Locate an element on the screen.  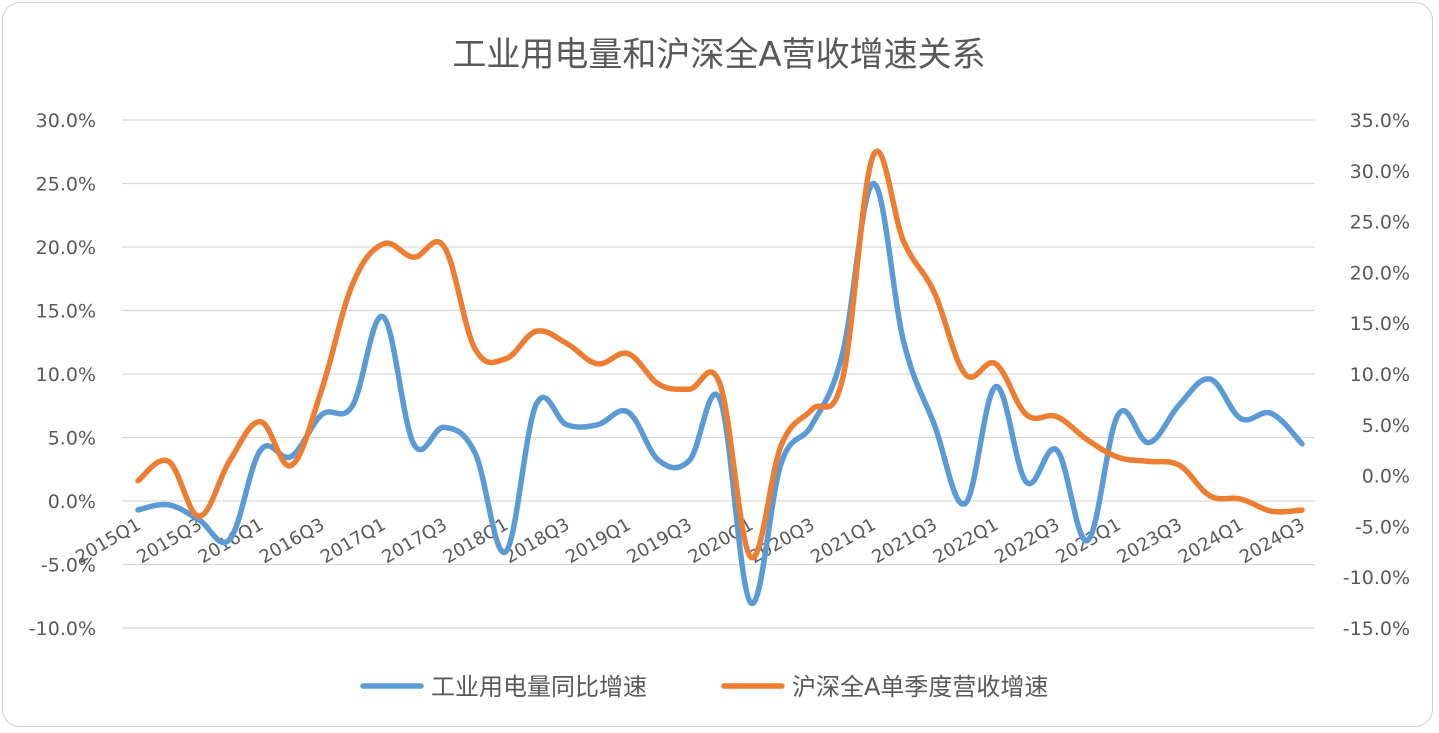
x-tick-label: 2016Q3 is located at coordinates (292, 541).